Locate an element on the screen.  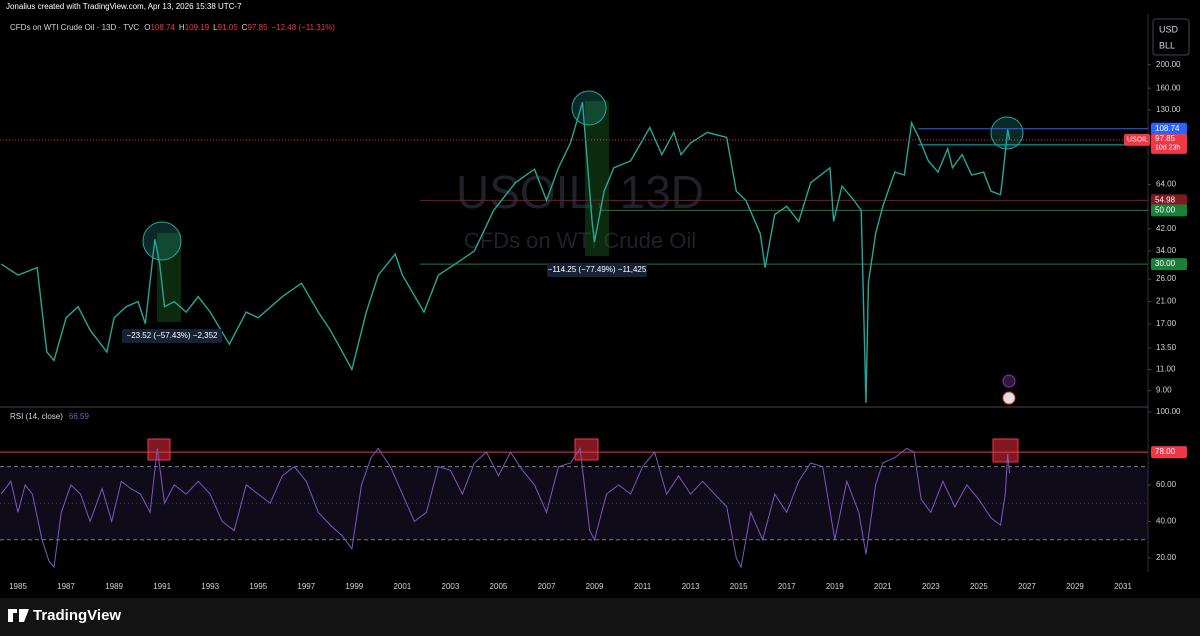
x-tick-label: 2029 is located at coordinates (1075, 586).